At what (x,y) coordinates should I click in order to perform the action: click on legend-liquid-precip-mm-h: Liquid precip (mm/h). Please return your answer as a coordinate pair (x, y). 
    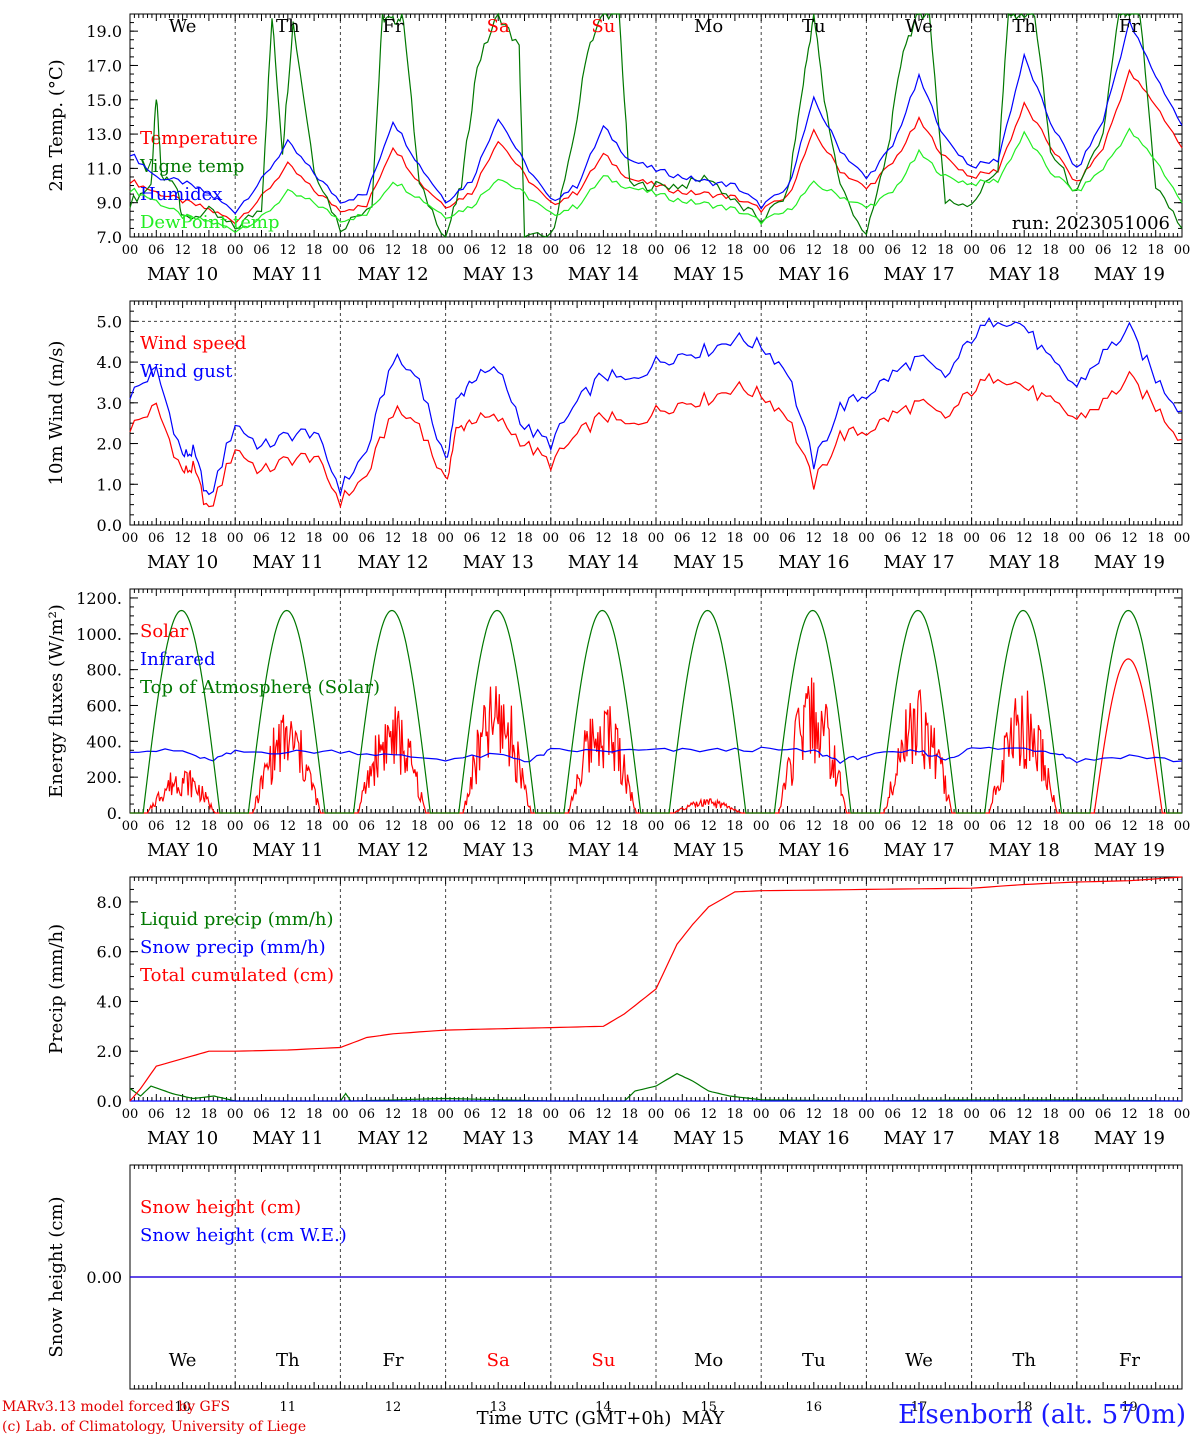
    Looking at the image, I should click on (237, 919).